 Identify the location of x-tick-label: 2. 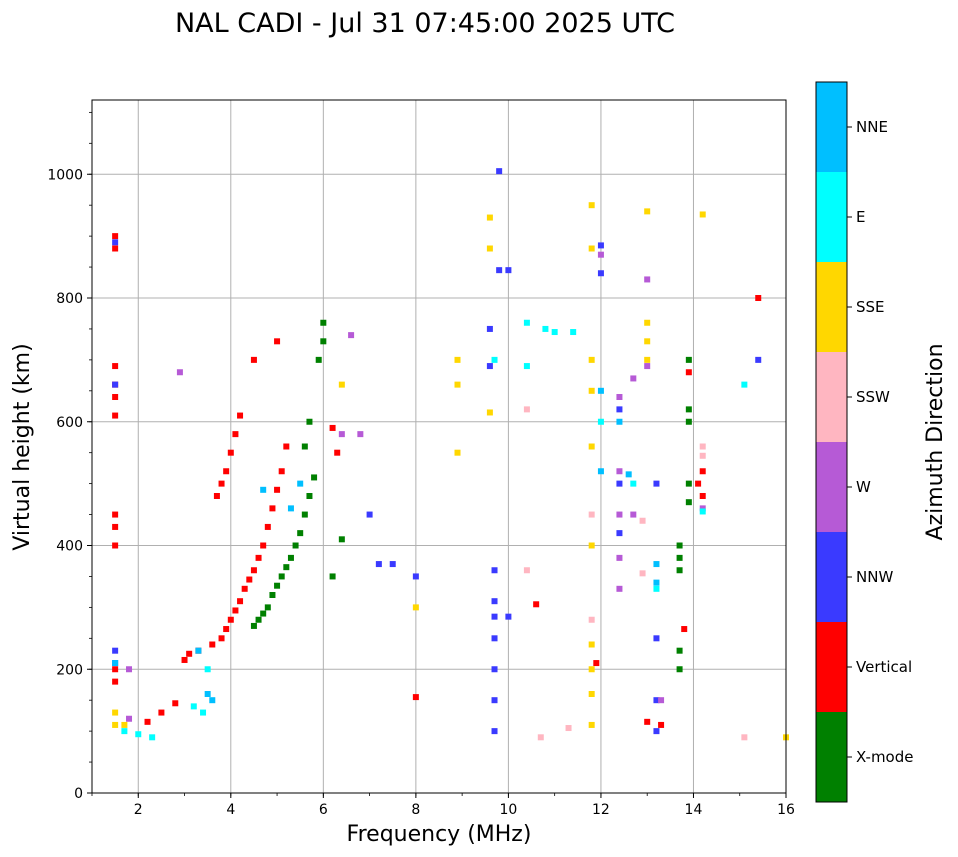
(138, 810).